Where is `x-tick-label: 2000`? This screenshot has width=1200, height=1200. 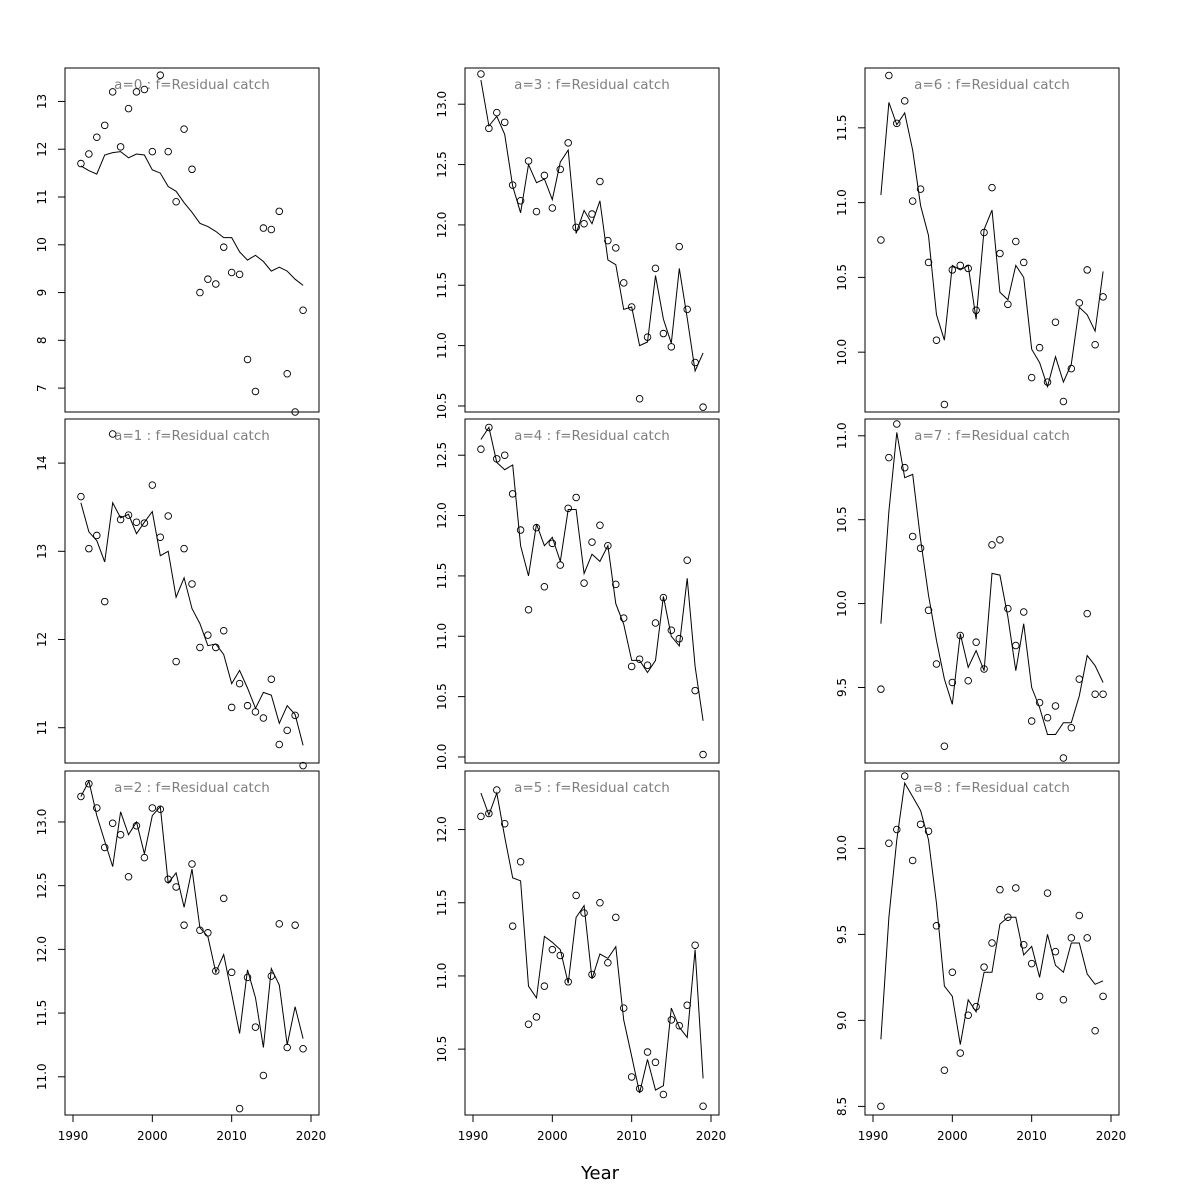
x-tick-label: 2000 is located at coordinates (552, 1136).